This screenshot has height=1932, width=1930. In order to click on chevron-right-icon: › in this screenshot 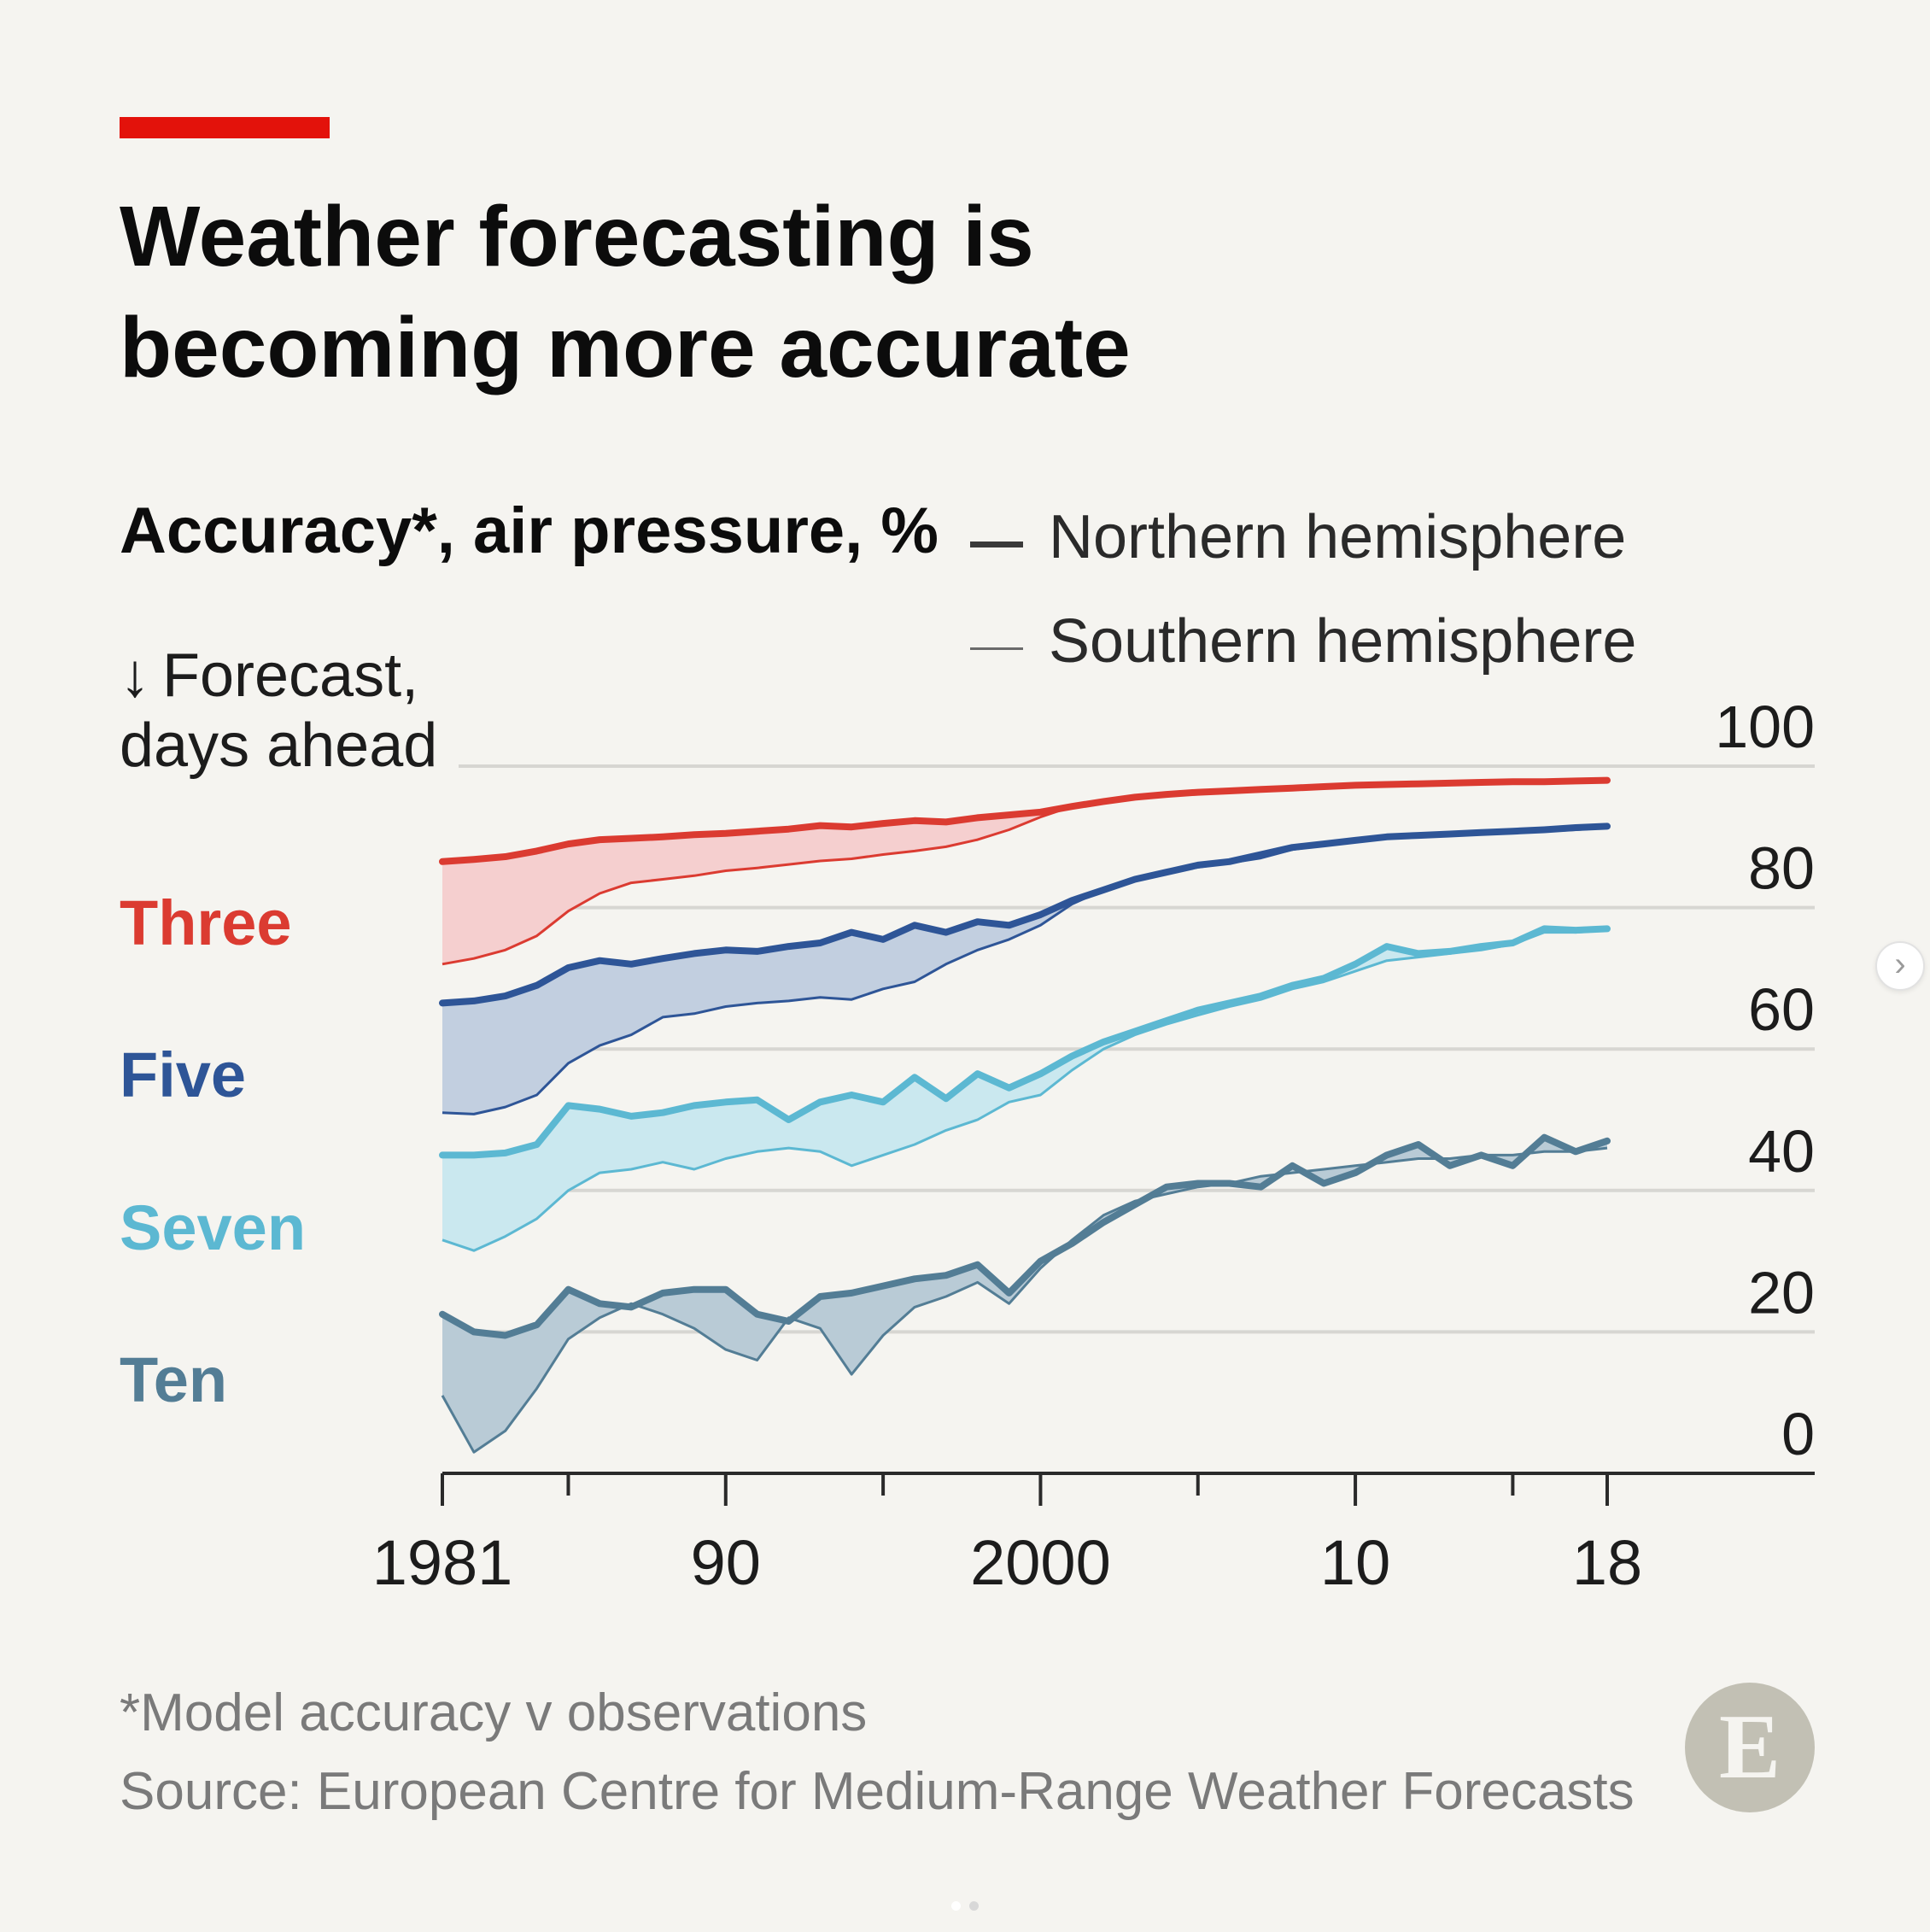, I will do `click(1900, 965)`.